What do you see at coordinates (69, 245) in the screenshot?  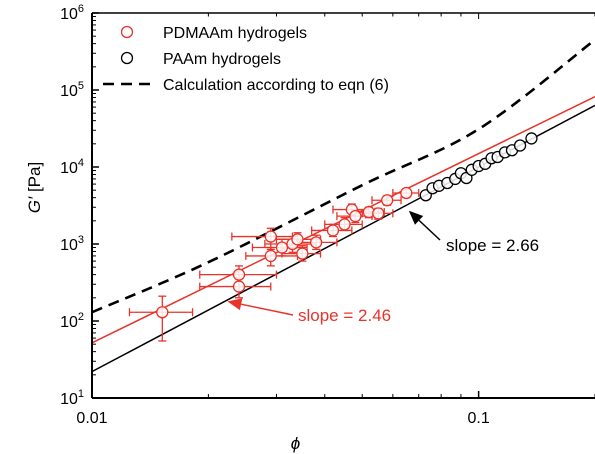 I see `y-tick-base-2: 10` at bounding box center [69, 245].